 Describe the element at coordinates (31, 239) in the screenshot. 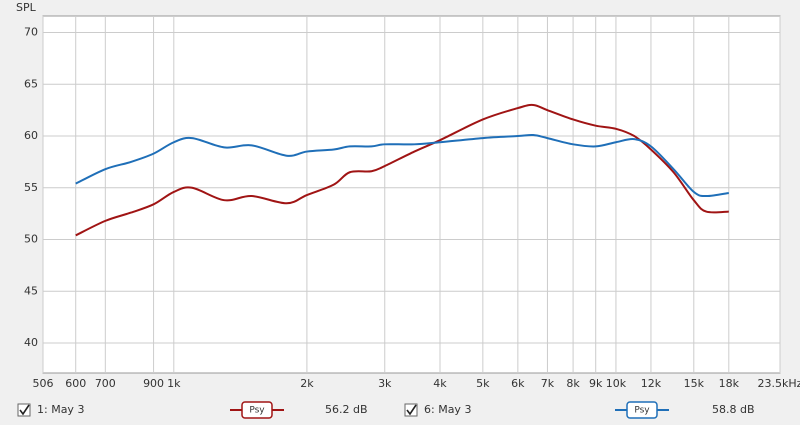

I see `y-tick-label: 50` at that location.